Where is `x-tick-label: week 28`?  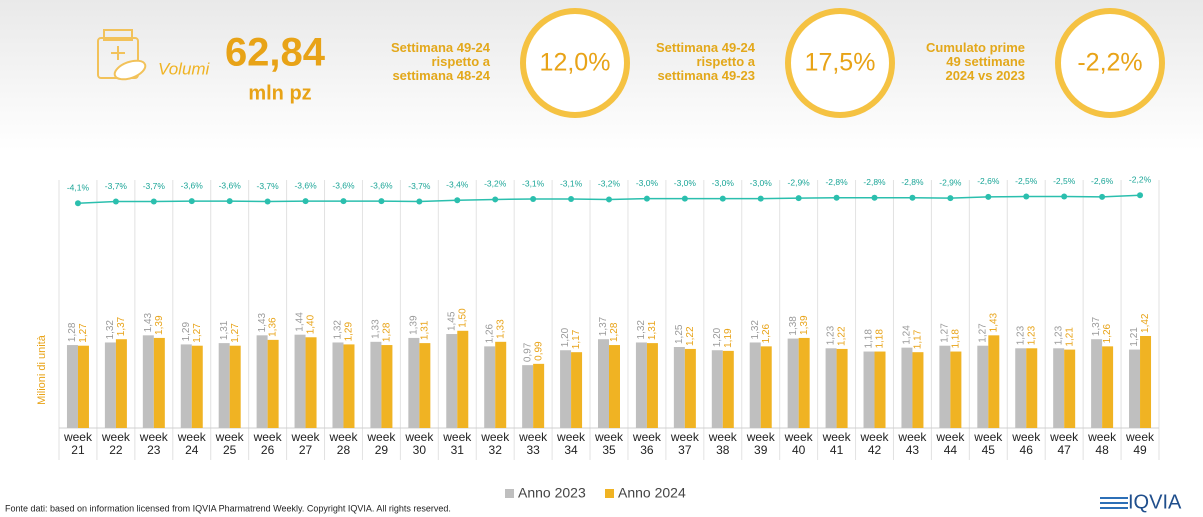 x-tick-label: week 28 is located at coordinates (343, 443).